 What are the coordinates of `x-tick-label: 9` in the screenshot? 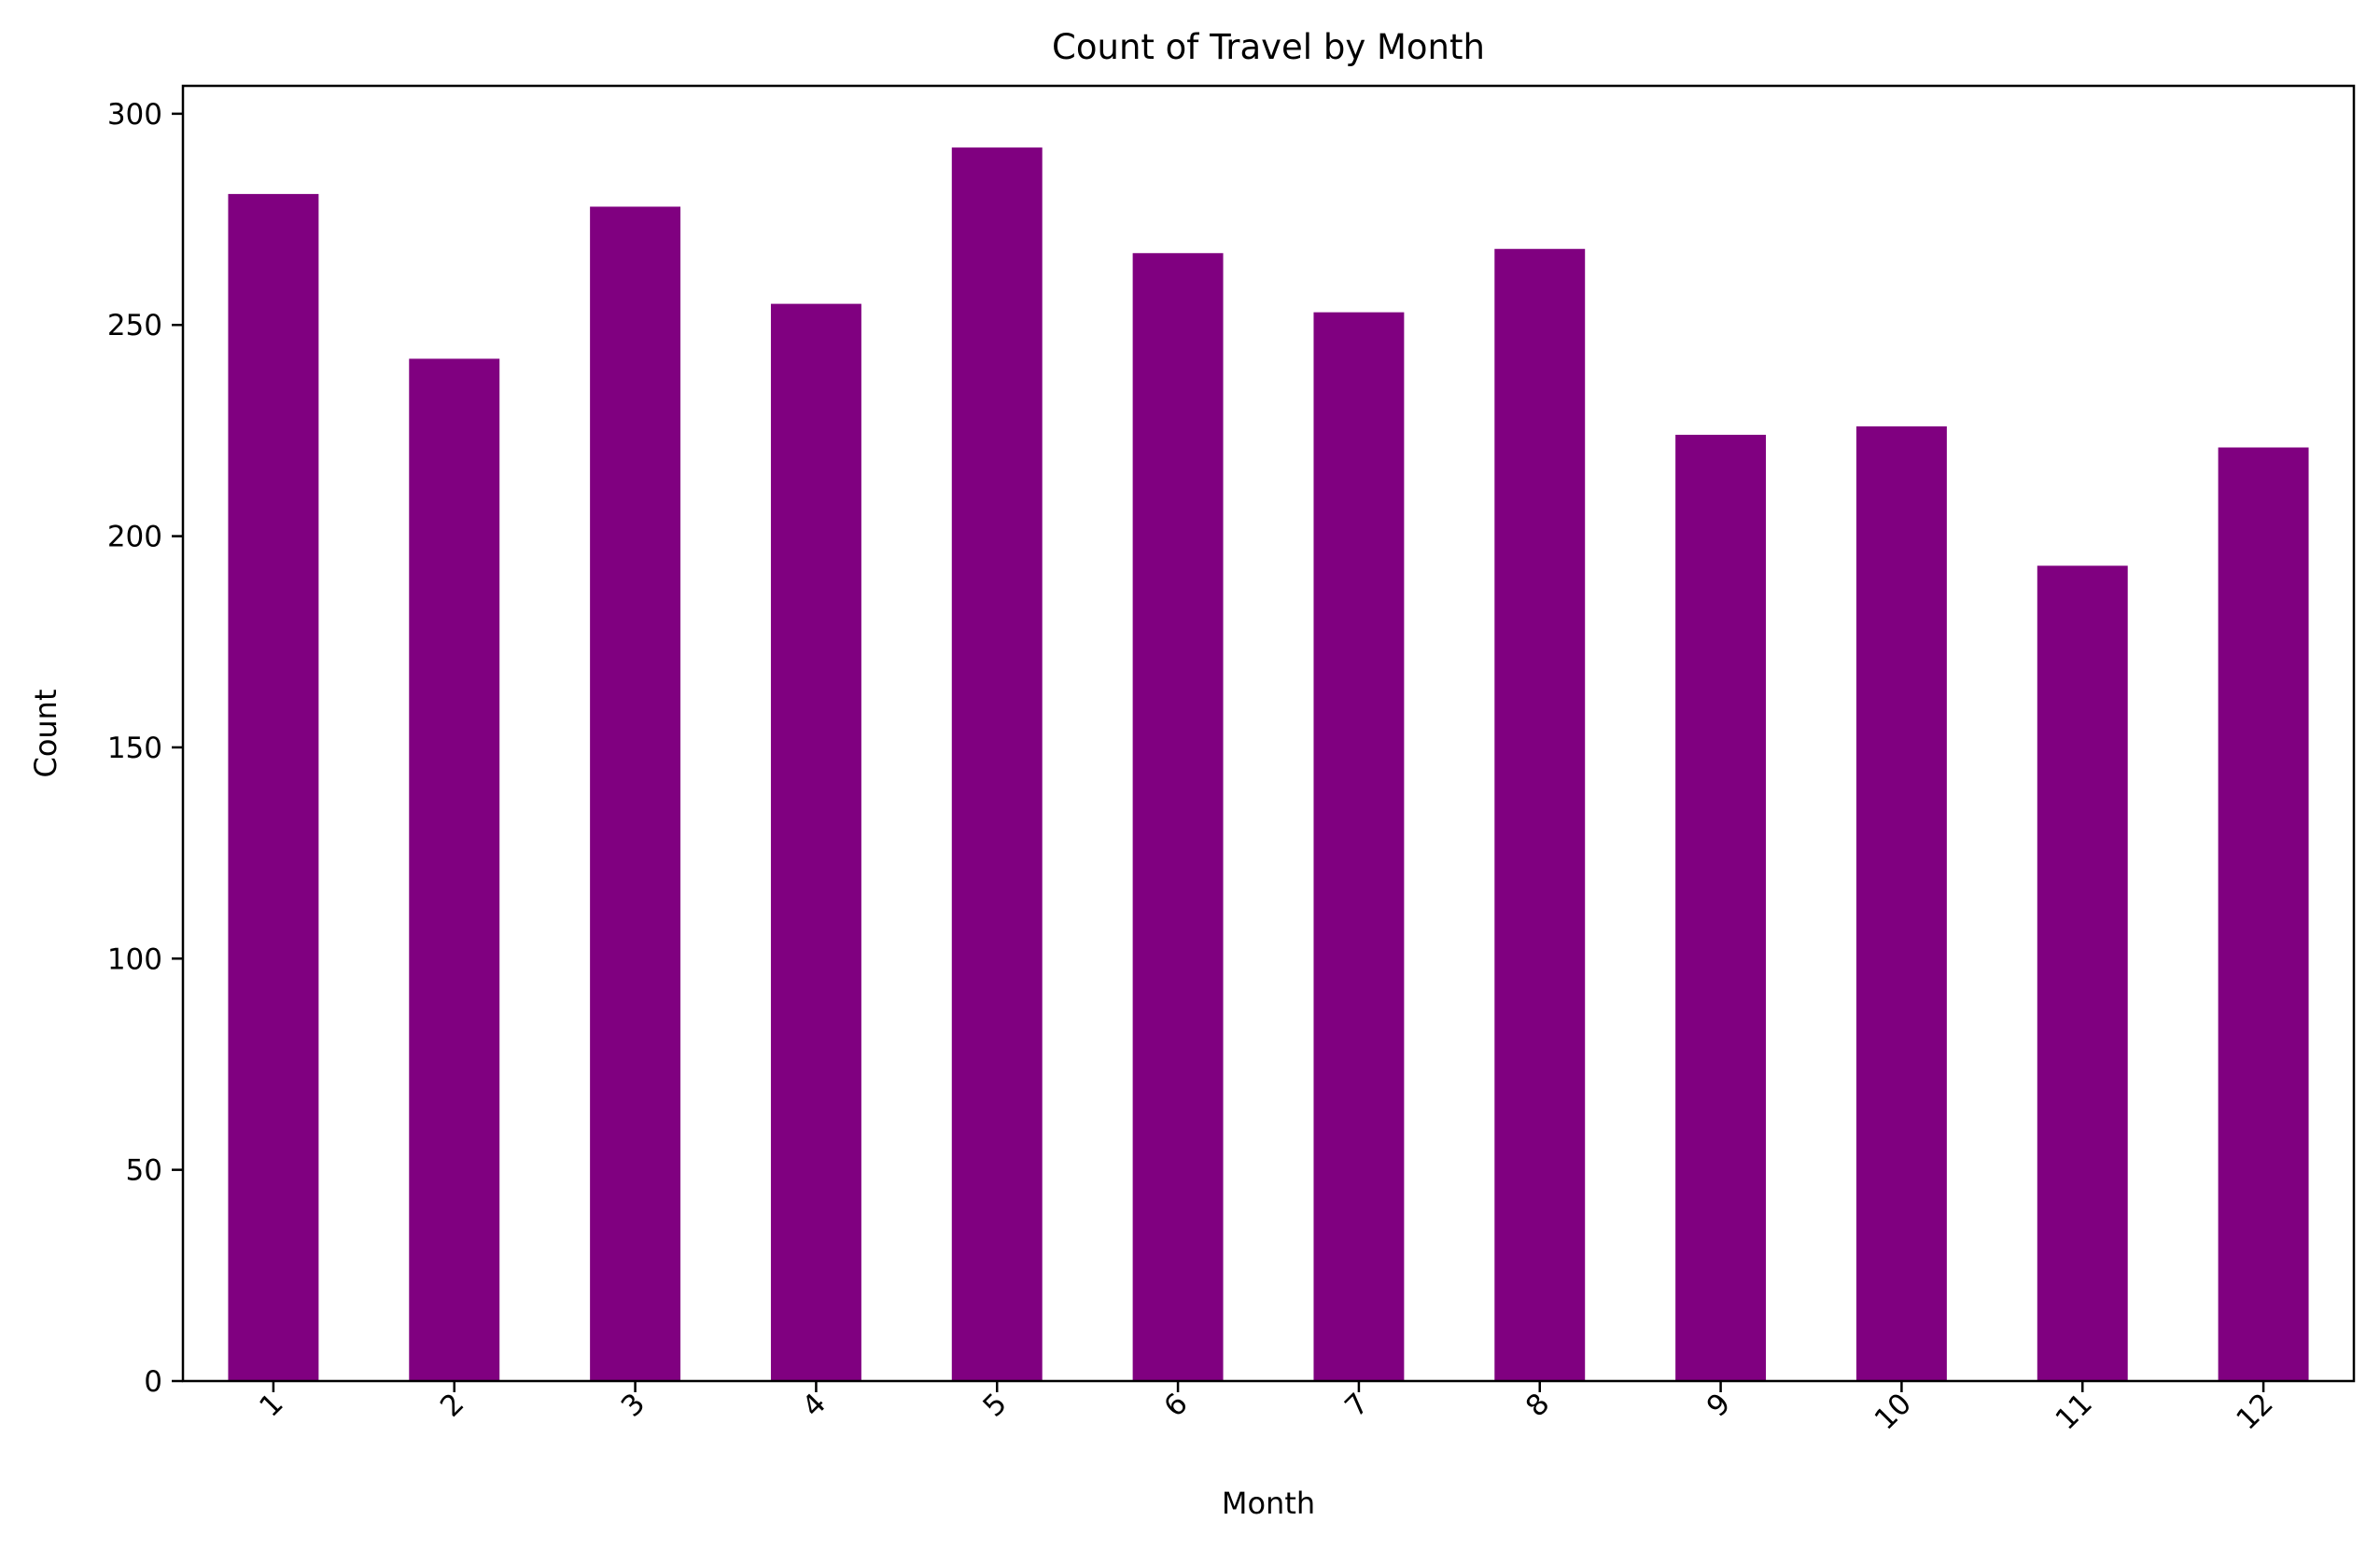 It's located at (1719, 1405).